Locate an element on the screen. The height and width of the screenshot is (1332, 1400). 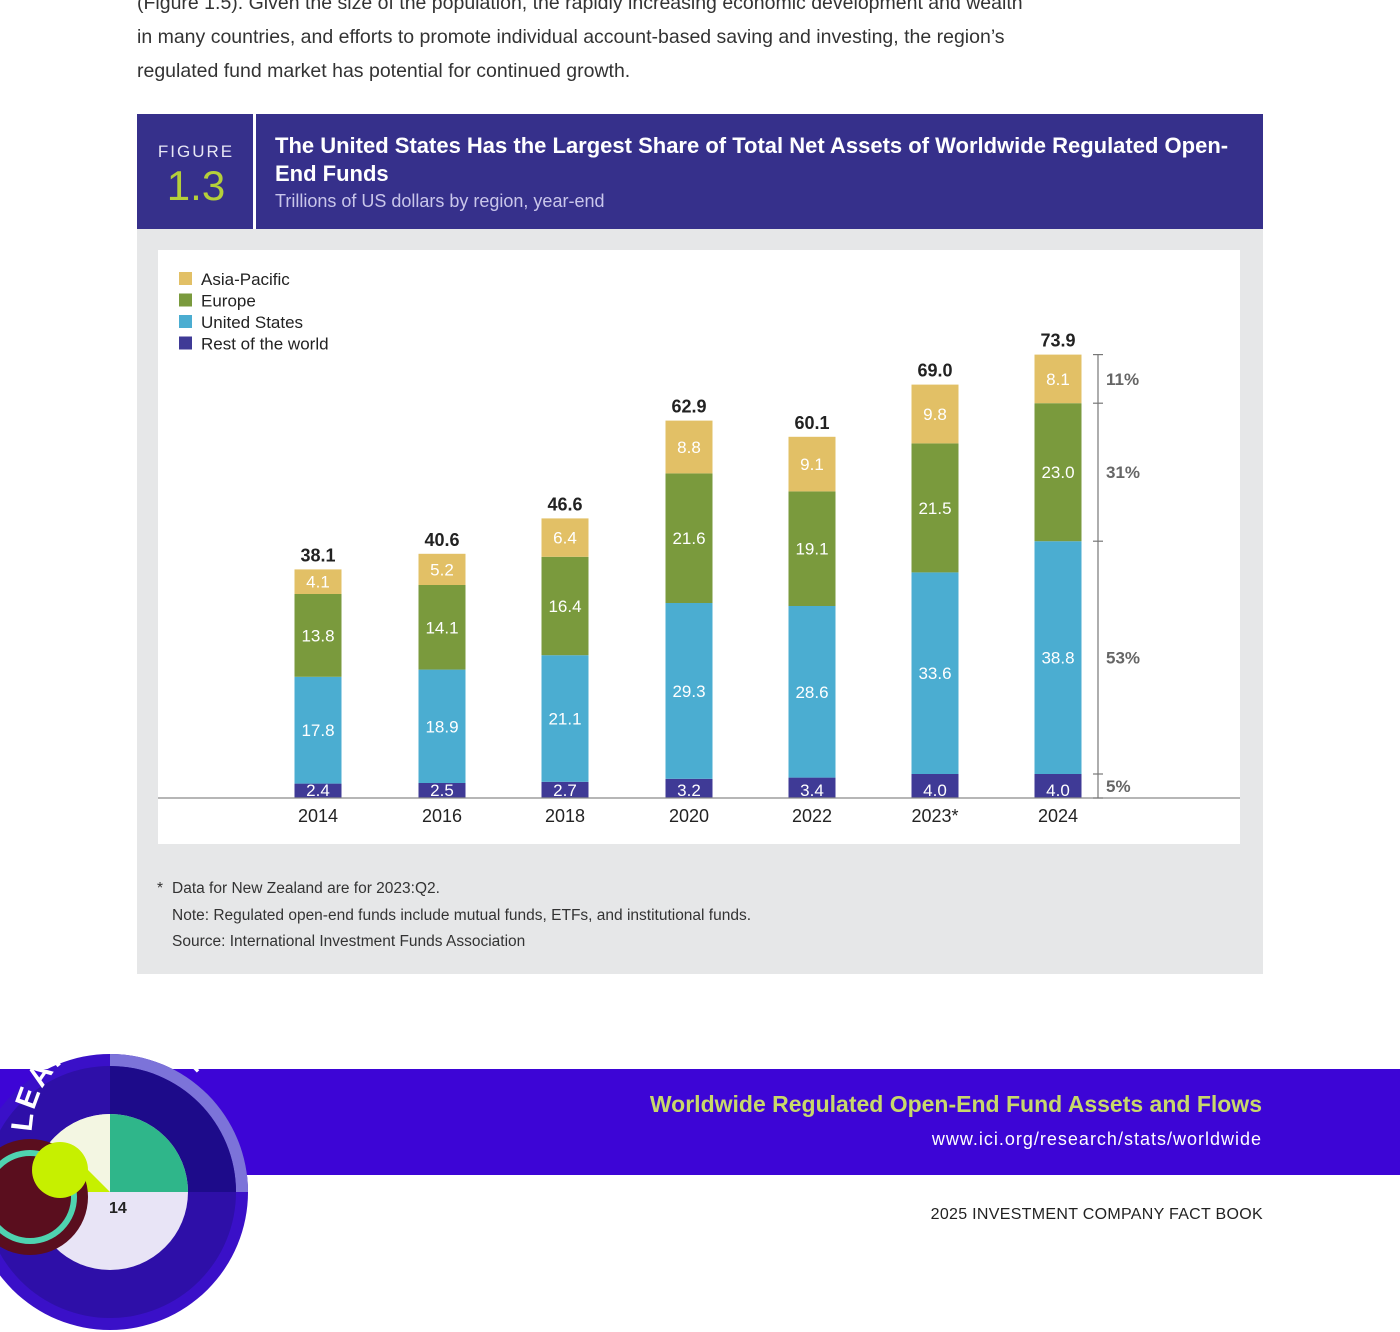
bar-value-label: 3.2 is located at coordinates (689, 790).